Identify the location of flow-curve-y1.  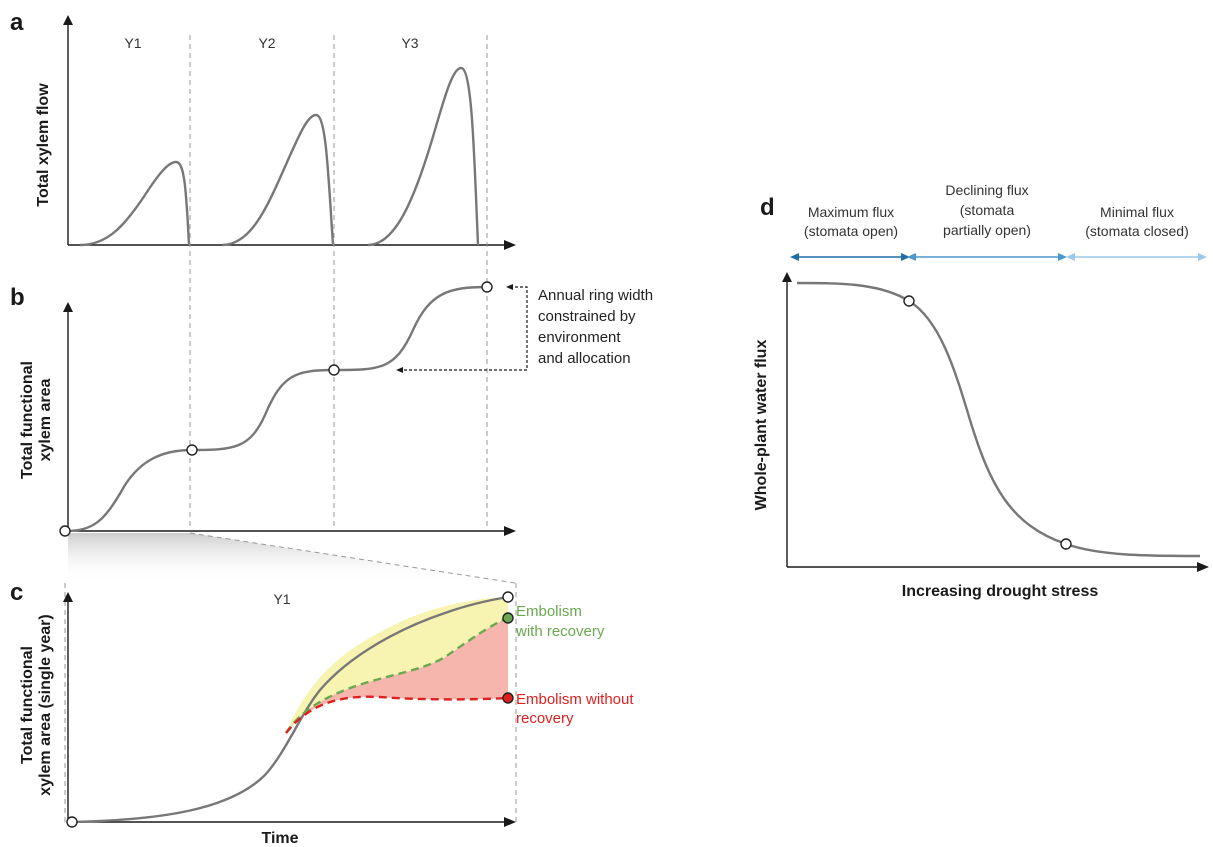
(135, 203).